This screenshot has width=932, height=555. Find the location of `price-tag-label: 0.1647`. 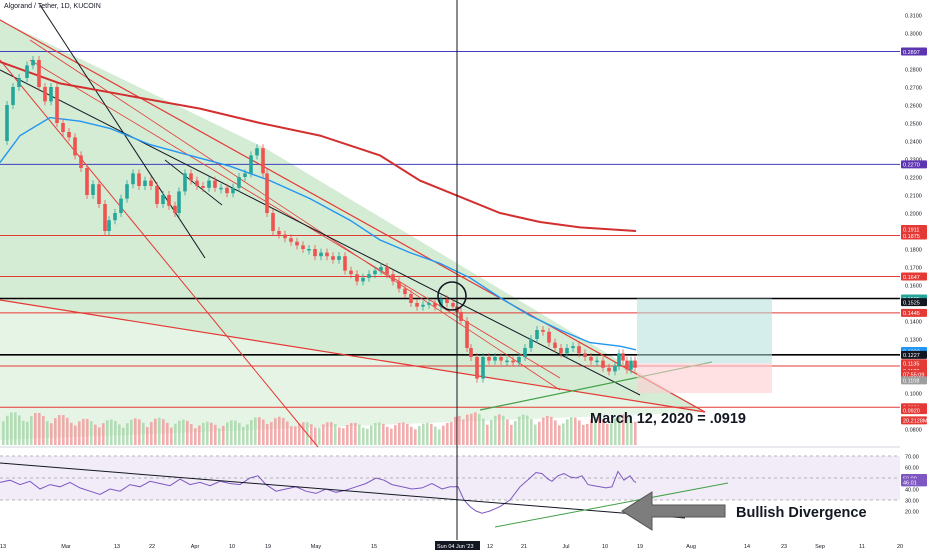

price-tag-label: 0.1647 is located at coordinates (911, 278).